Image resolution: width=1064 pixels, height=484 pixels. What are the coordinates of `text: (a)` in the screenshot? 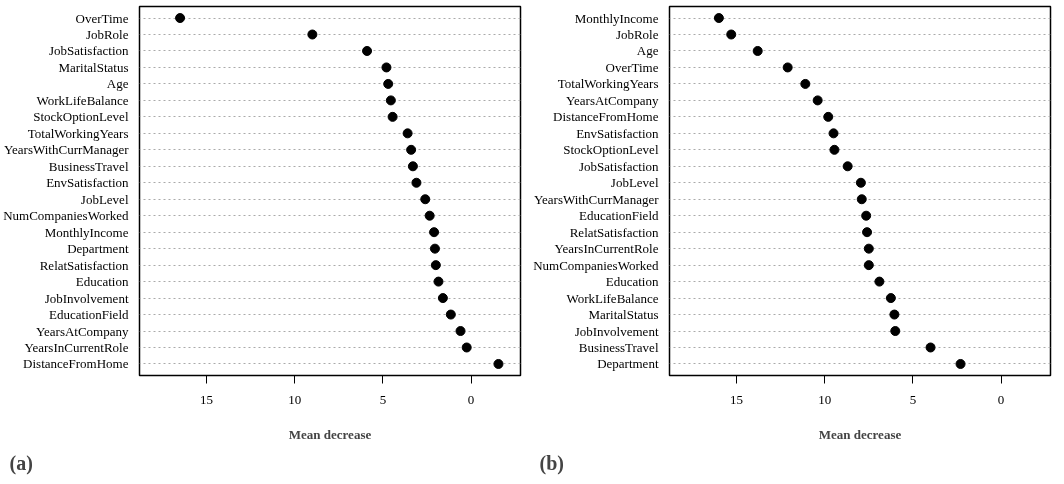 It's located at (21, 463).